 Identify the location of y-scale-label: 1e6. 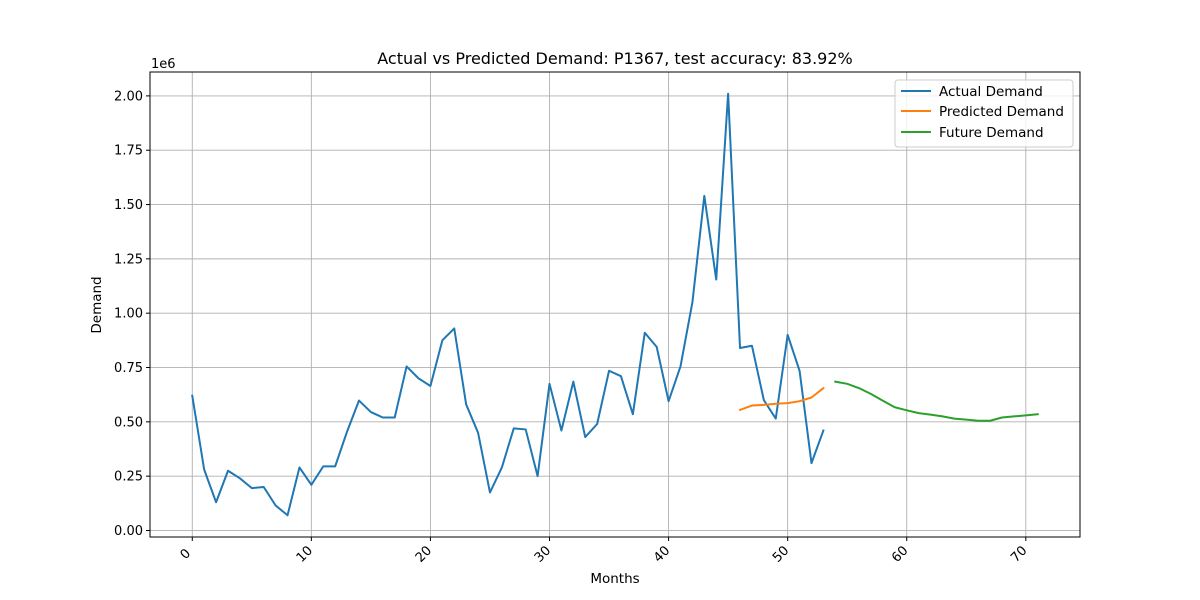
(163, 64).